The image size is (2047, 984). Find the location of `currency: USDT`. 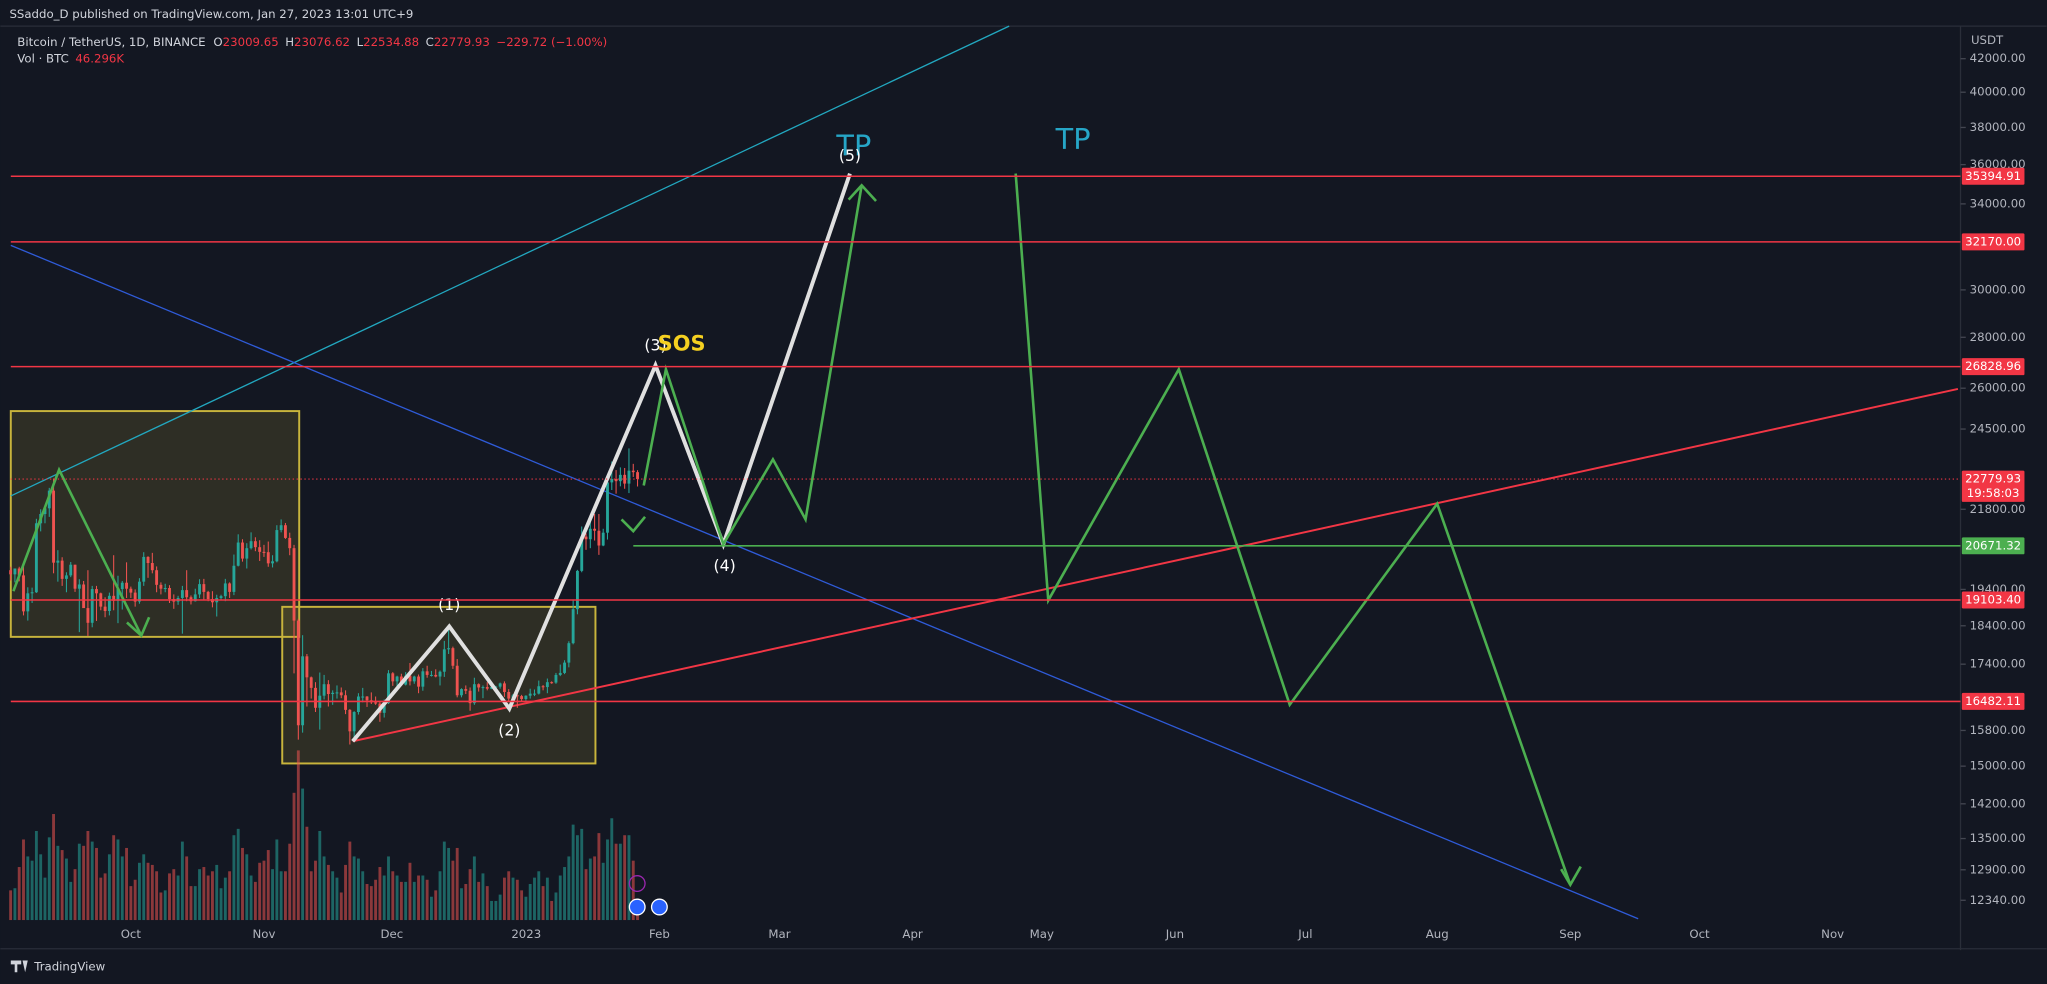

currency: USDT is located at coordinates (1987, 40).